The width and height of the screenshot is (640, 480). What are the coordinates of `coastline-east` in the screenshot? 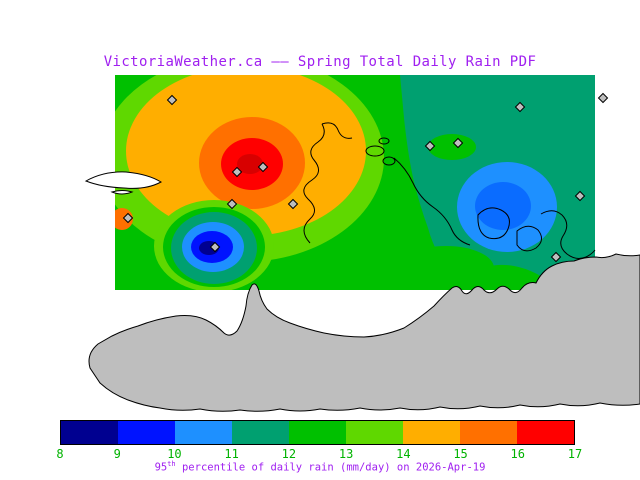 It's located at (568, 234).